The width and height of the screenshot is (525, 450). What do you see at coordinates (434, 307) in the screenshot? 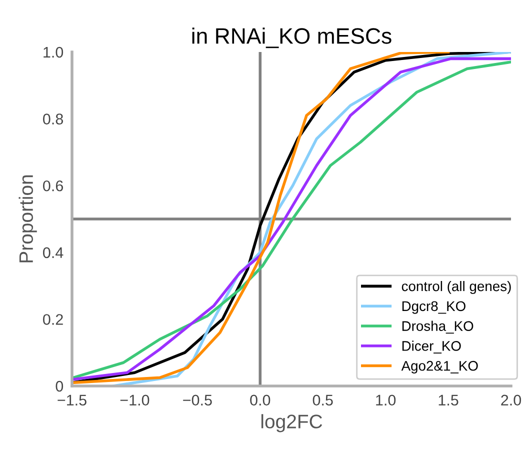
I see `legend-label: Dgcr8_KO` at bounding box center [434, 307].